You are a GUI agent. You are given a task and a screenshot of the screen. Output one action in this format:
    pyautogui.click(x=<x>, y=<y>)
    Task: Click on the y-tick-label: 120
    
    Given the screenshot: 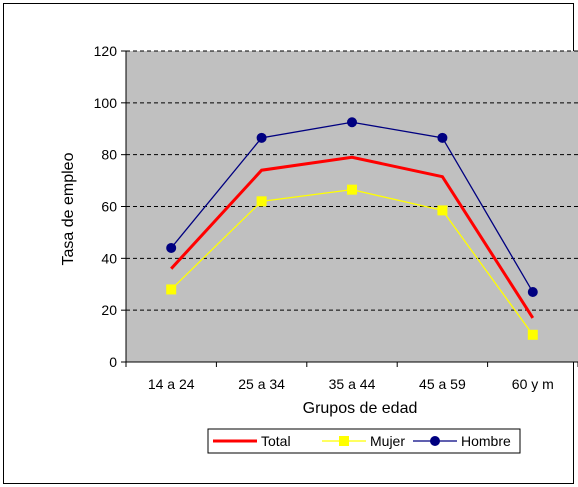 What is the action you would take?
    pyautogui.click(x=106, y=51)
    